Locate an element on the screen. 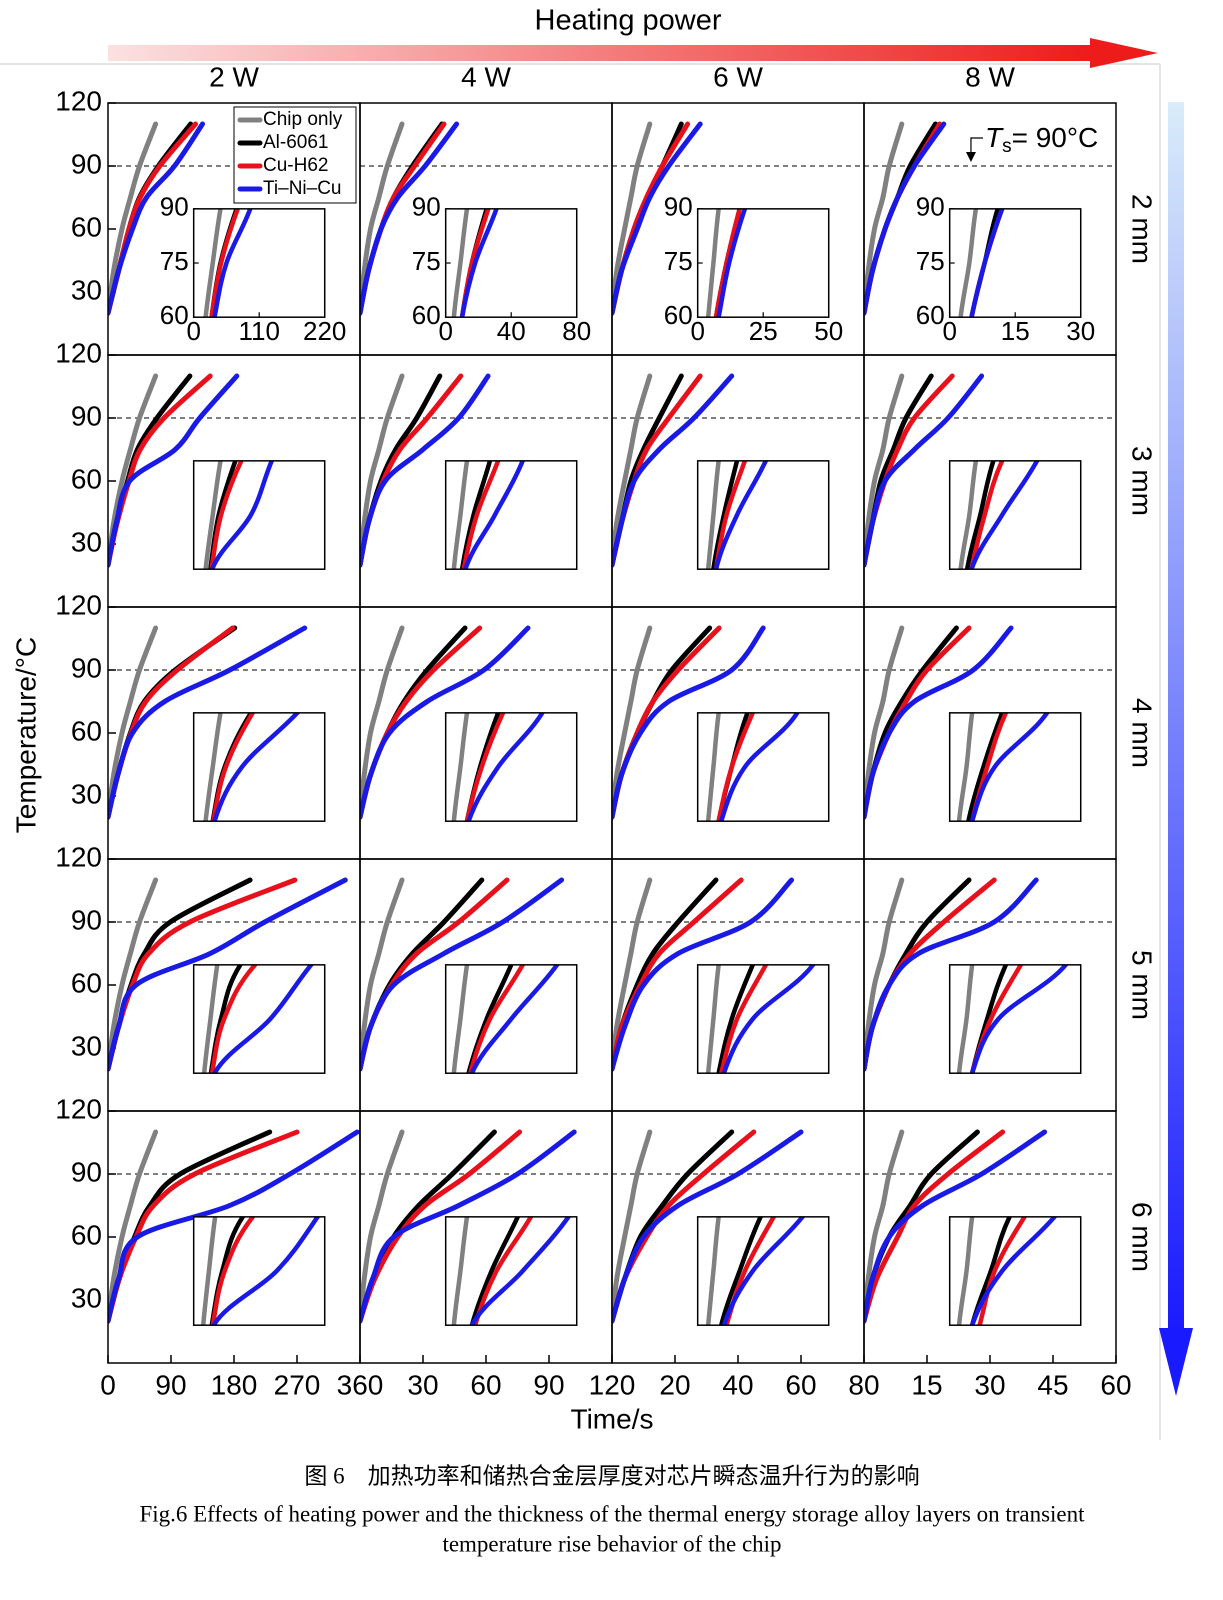  inset-background is located at coordinates (763, 767).